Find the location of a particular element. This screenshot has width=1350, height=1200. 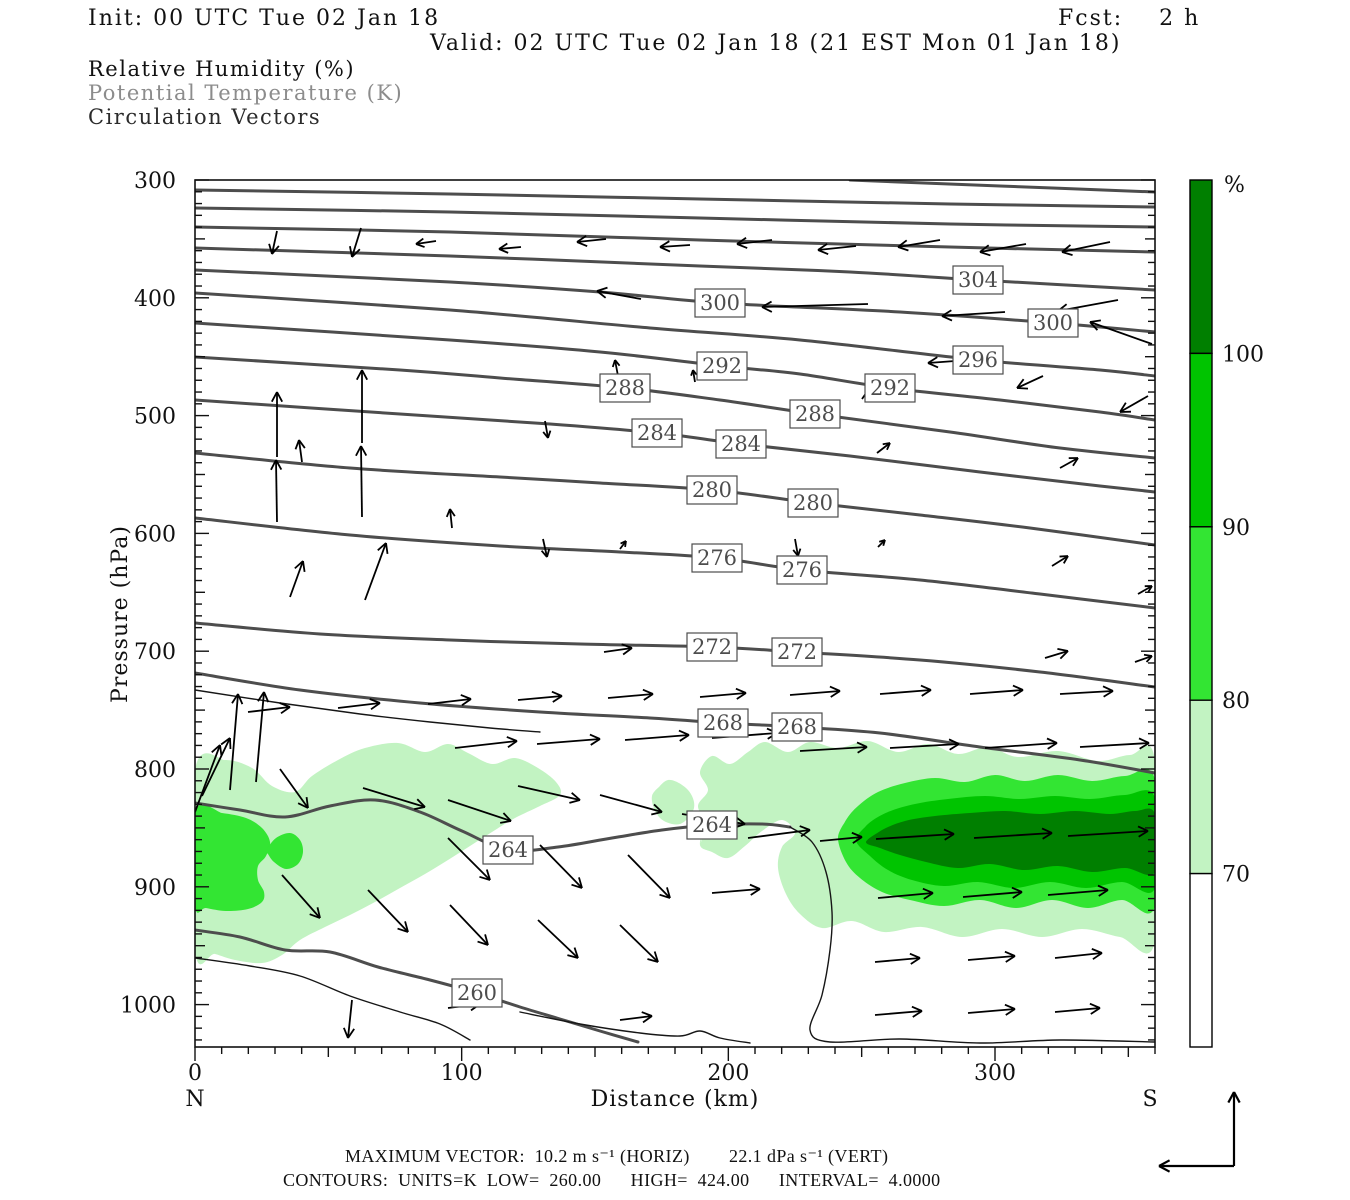

field-label-relative-humidity: Relative Humidity (%) is located at coordinates (222, 69).